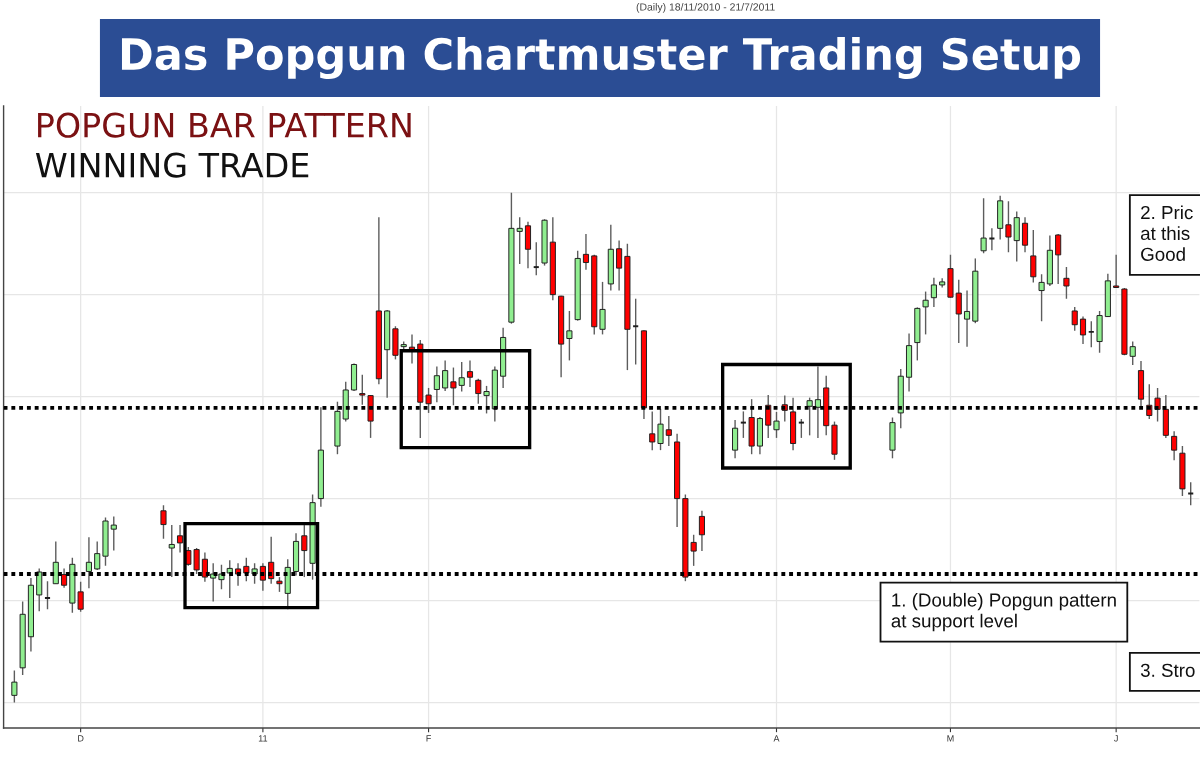 This screenshot has width=1200, height=765. What do you see at coordinates (224, 125) in the screenshot?
I see `text: POPGUN BAR PATTERN` at bounding box center [224, 125].